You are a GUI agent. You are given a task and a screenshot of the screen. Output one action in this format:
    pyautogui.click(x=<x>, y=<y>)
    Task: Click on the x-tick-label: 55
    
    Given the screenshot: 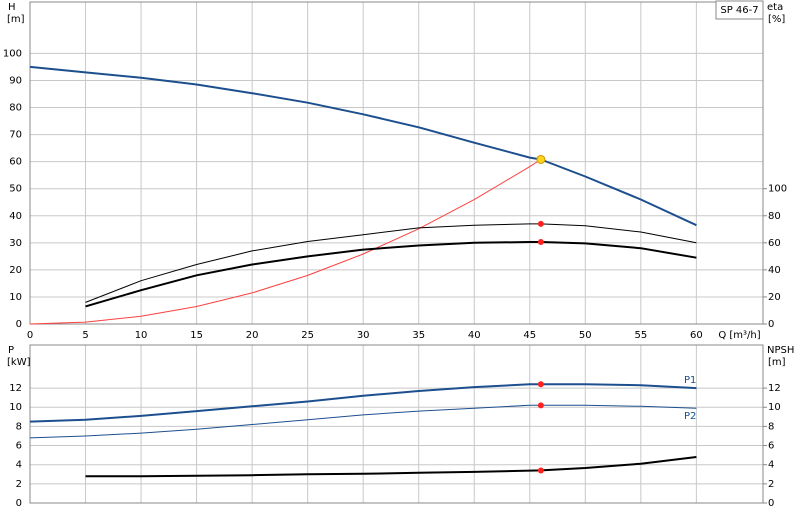 What is the action you would take?
    pyautogui.click(x=640, y=335)
    